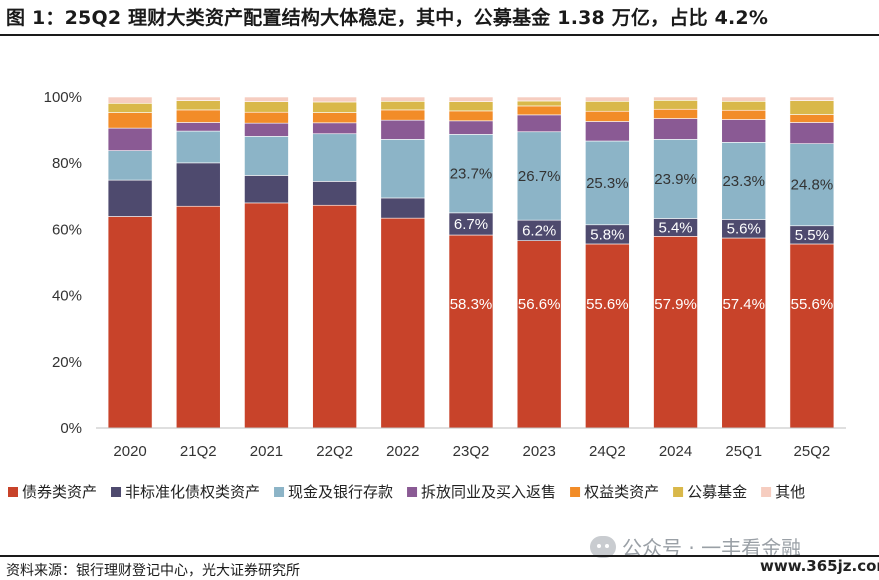  I want to click on x-tick-label: 23Q2, so click(471, 451).